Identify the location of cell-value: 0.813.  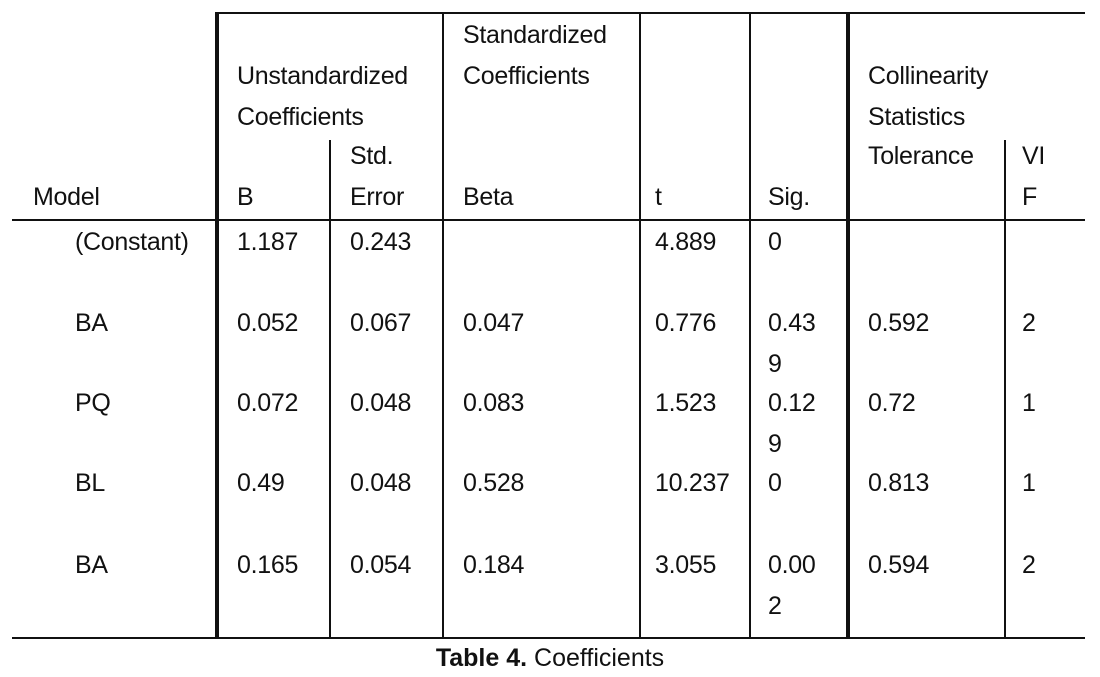
(899, 483).